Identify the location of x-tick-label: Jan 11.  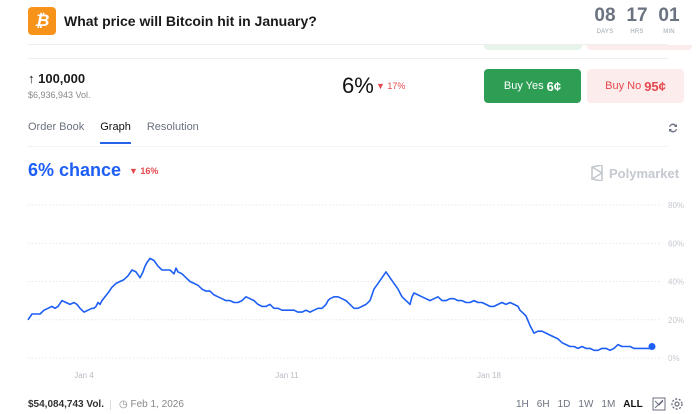
(287, 375).